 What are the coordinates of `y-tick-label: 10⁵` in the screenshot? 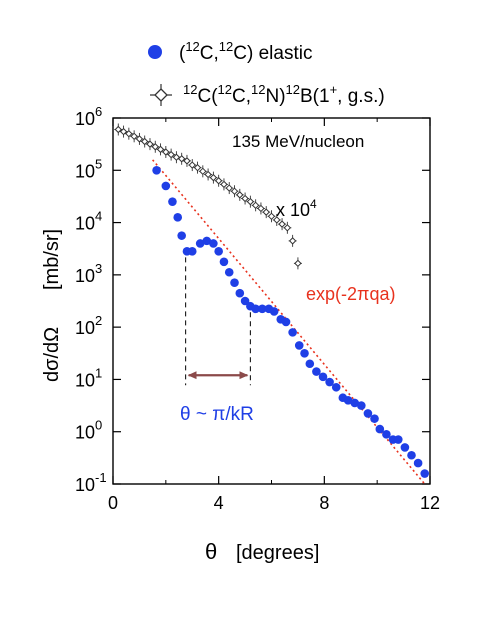 It's located at (88, 168).